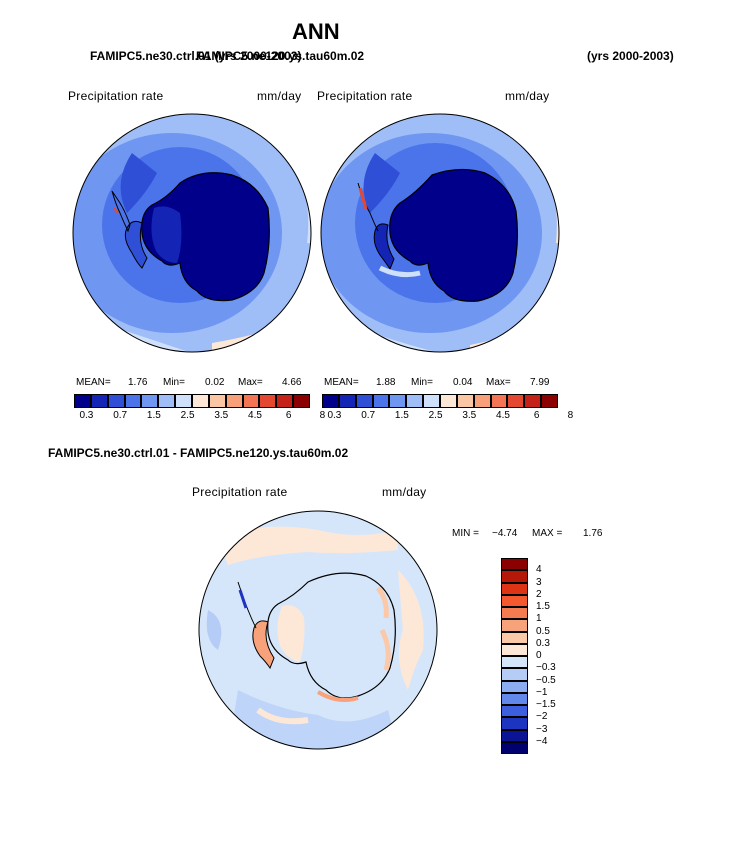 This screenshot has height=854, width=733. I want to click on right-case-label: FAMIPC5.ne120.ys.tau60m.02, so click(280, 56).